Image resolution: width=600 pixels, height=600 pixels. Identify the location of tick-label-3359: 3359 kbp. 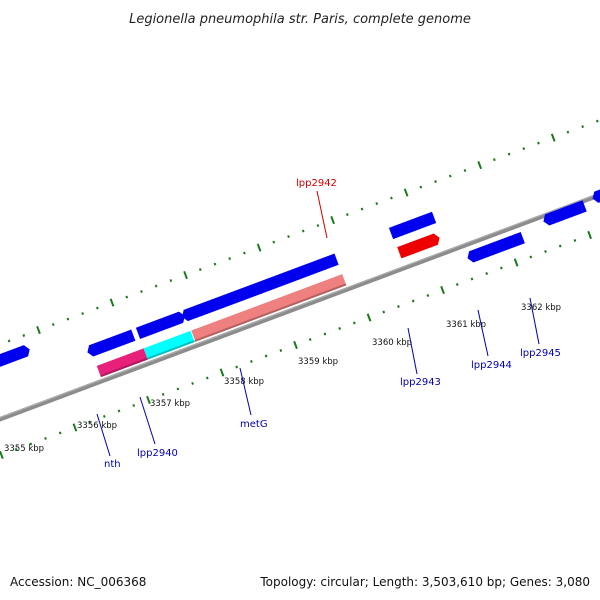
(318, 362).